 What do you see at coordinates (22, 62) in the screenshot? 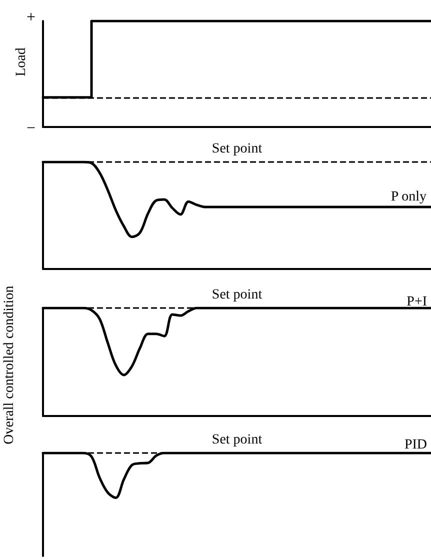
I see `y-axis-title: Load` at bounding box center [22, 62].